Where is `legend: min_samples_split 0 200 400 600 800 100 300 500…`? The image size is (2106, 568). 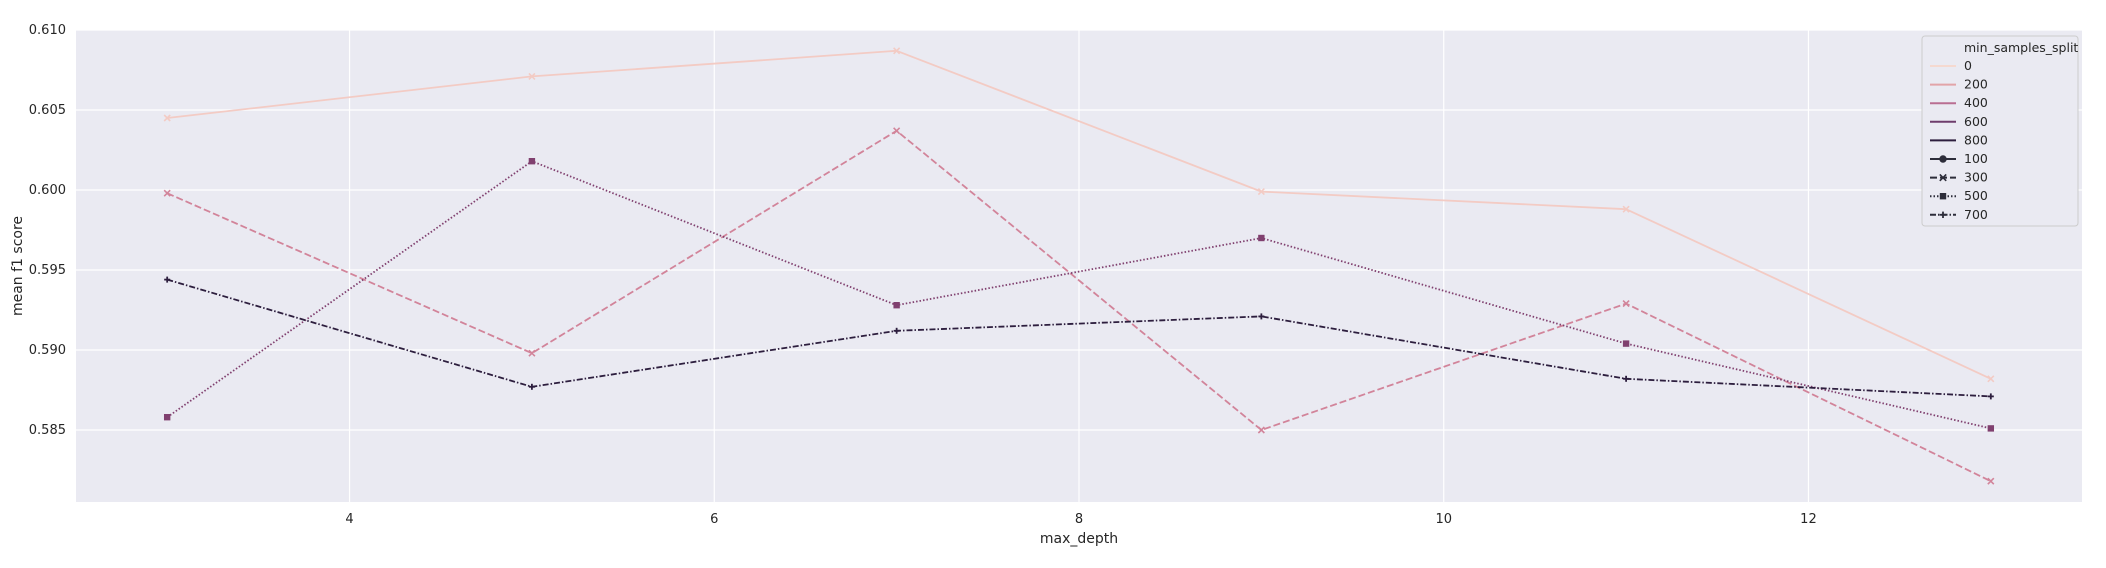
legend: min_samples_split 0 200 400 600 800 100 300 500… is located at coordinates (2000, 131).